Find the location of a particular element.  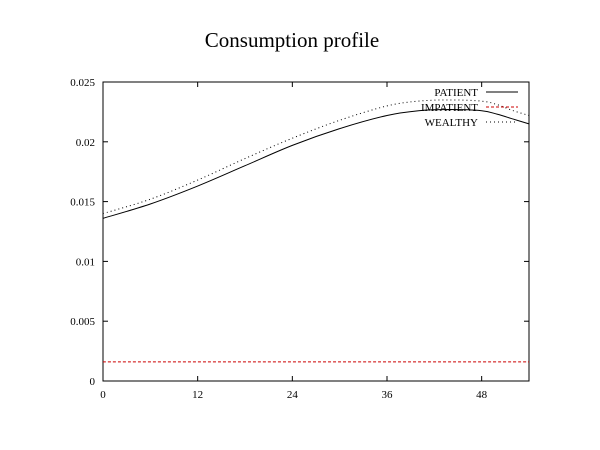

legend-label-impatient: IMPATIENT is located at coordinates (449, 108).